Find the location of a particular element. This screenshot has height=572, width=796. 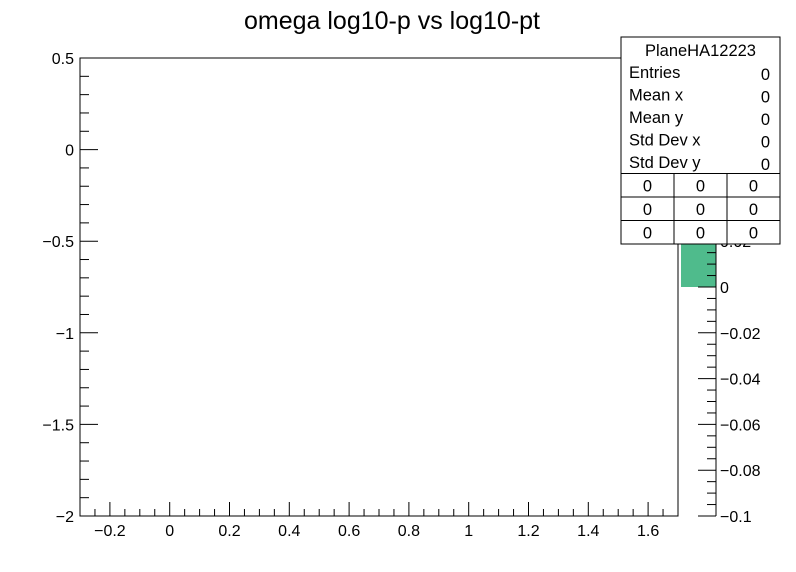

x-tick-label: 1 is located at coordinates (468, 531).